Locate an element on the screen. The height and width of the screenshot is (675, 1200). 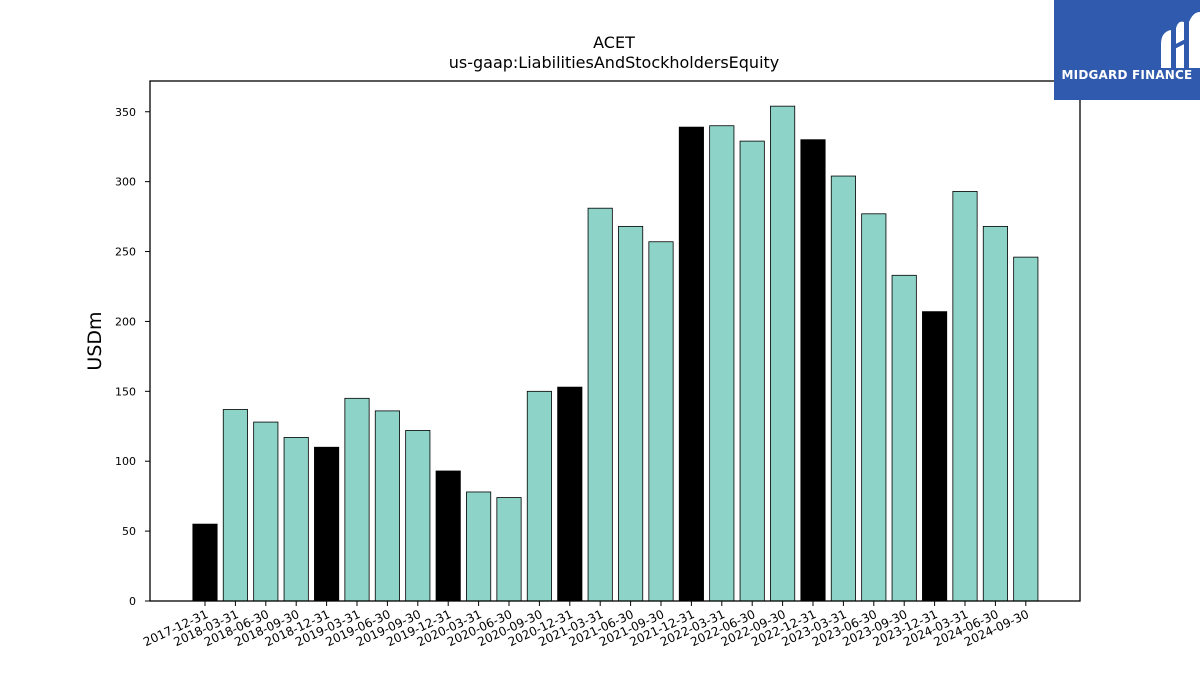
y-tick-label: 50 is located at coordinates (129, 531).